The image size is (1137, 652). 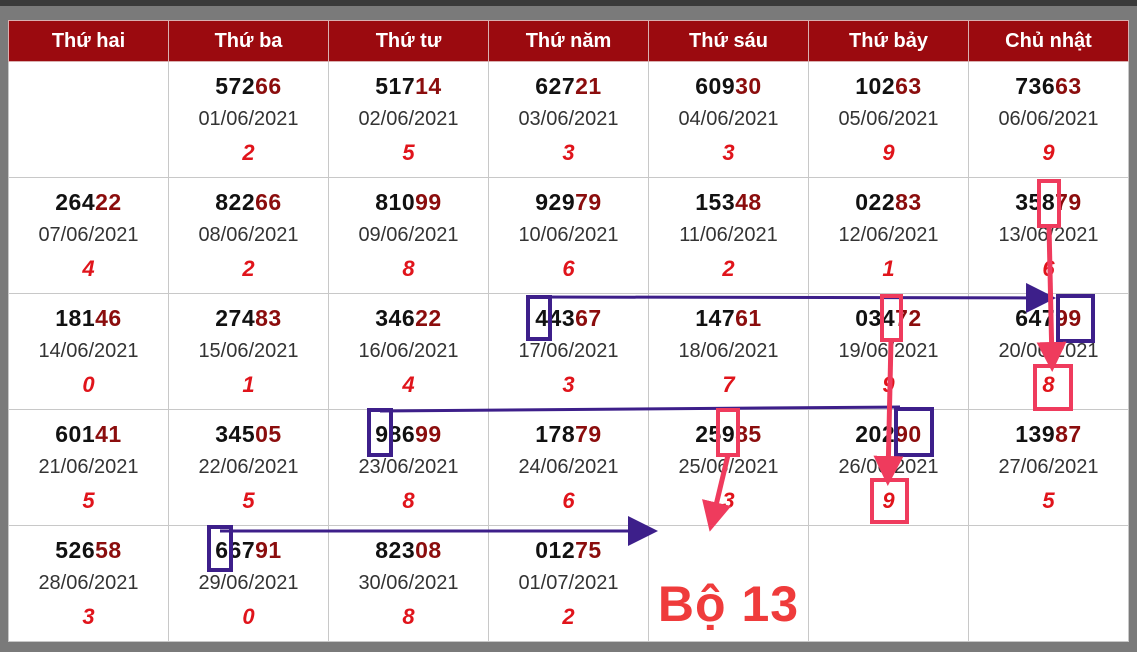 What do you see at coordinates (248, 351) in the screenshot?
I see `day-cell: 27483 15/06/2021 1` at bounding box center [248, 351].